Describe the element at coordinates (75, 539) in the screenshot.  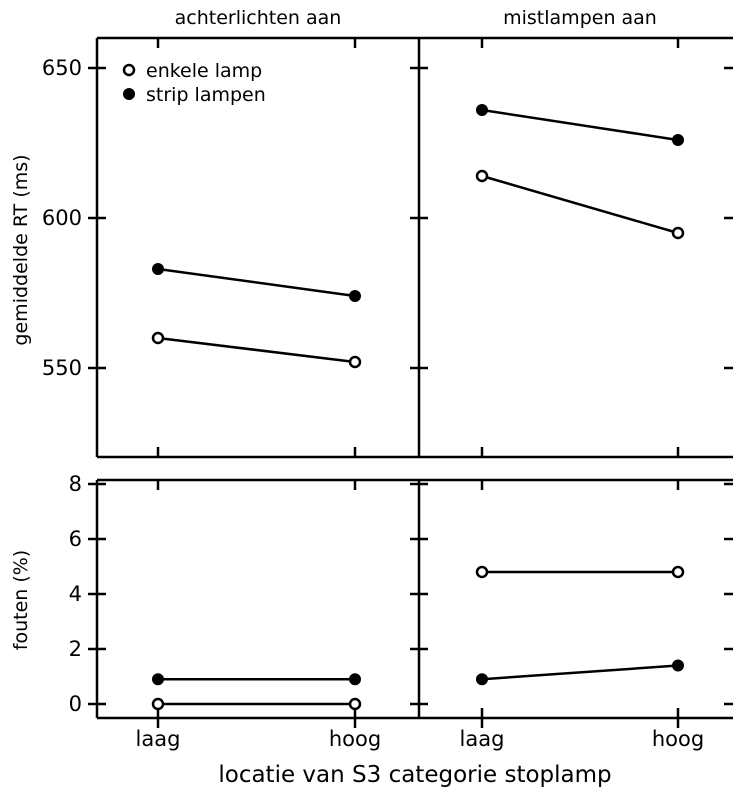
I see `y-tick-label-err-6: 6` at that location.